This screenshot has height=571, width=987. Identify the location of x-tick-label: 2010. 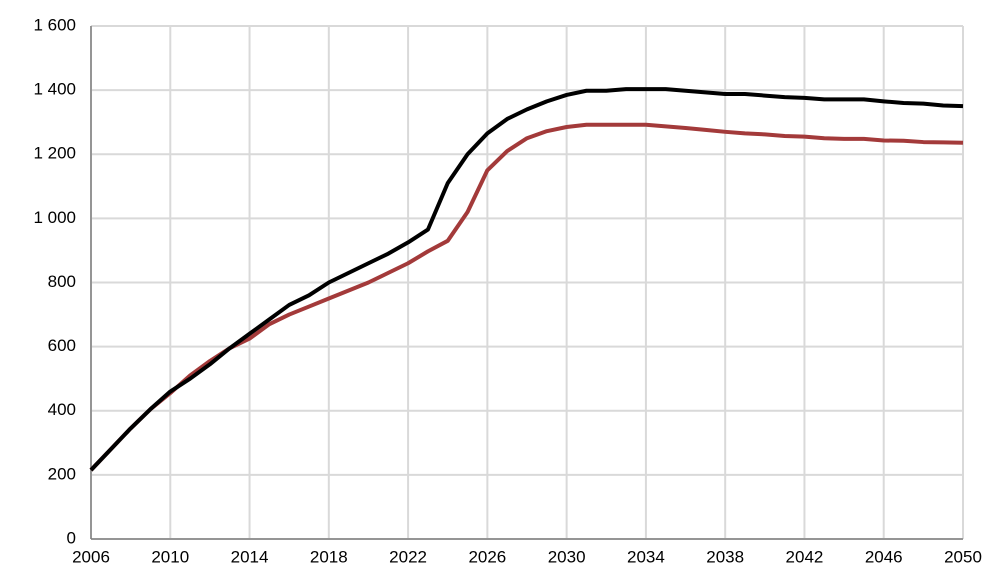
(170, 556).